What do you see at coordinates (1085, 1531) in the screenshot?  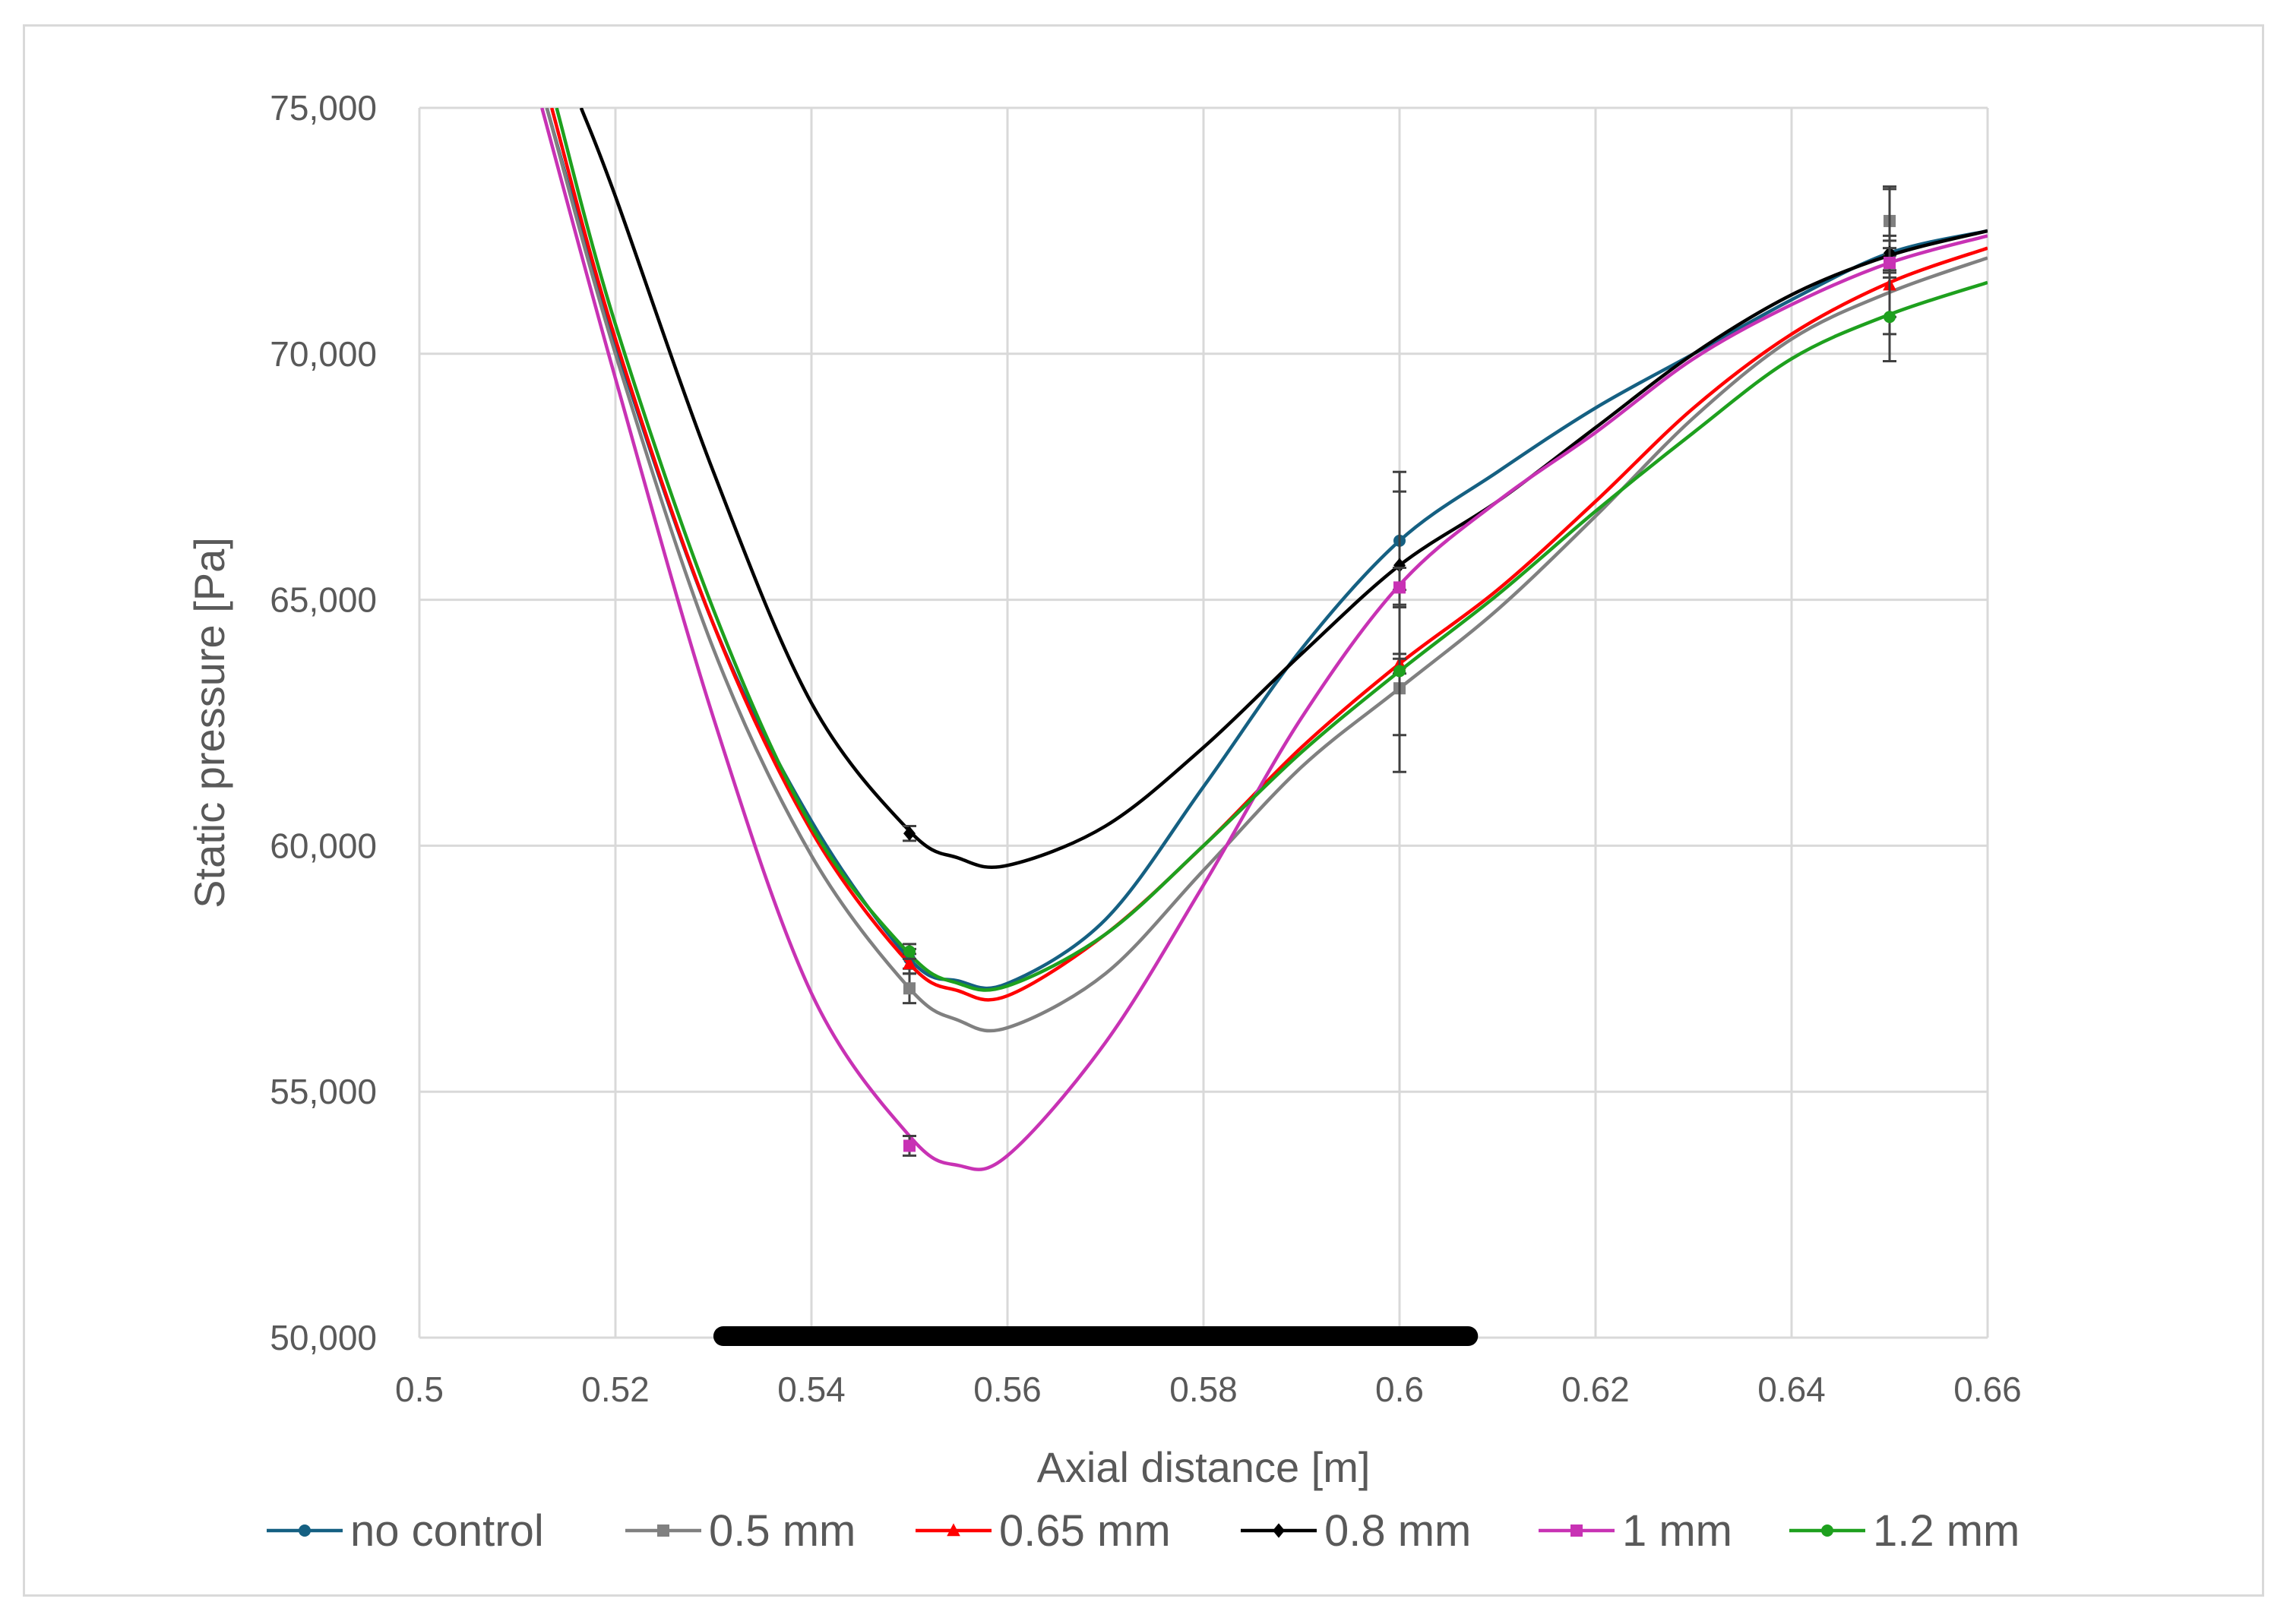 I see `legend-label: 0.65 mm` at bounding box center [1085, 1531].